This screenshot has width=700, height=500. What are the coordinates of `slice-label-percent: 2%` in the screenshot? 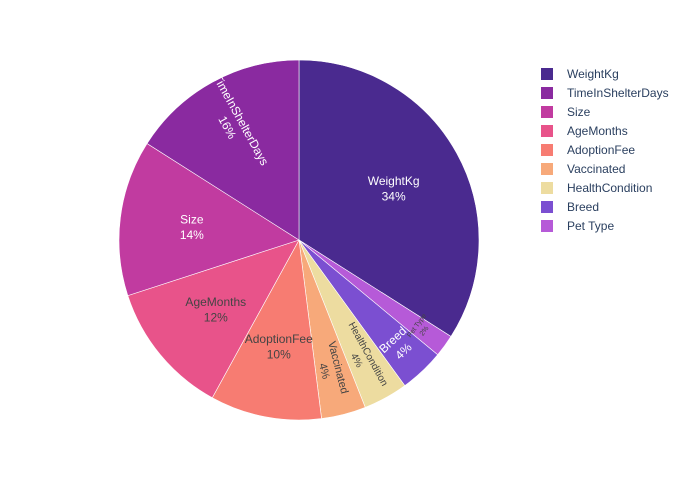 It's located at (425, 331).